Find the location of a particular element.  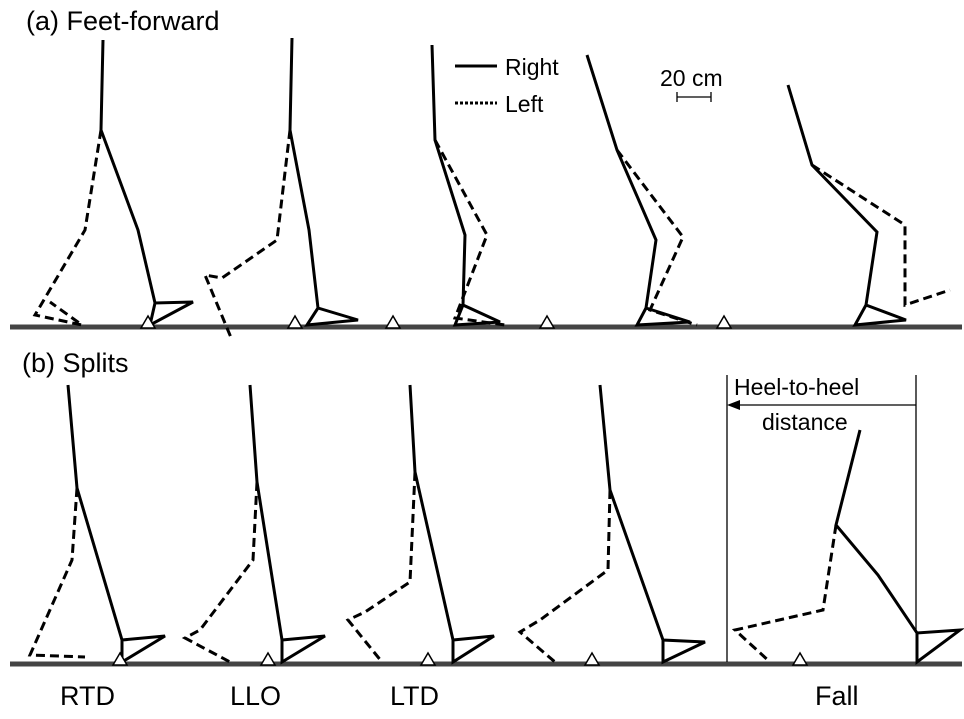

phase-label: Fall is located at coordinates (837, 696).